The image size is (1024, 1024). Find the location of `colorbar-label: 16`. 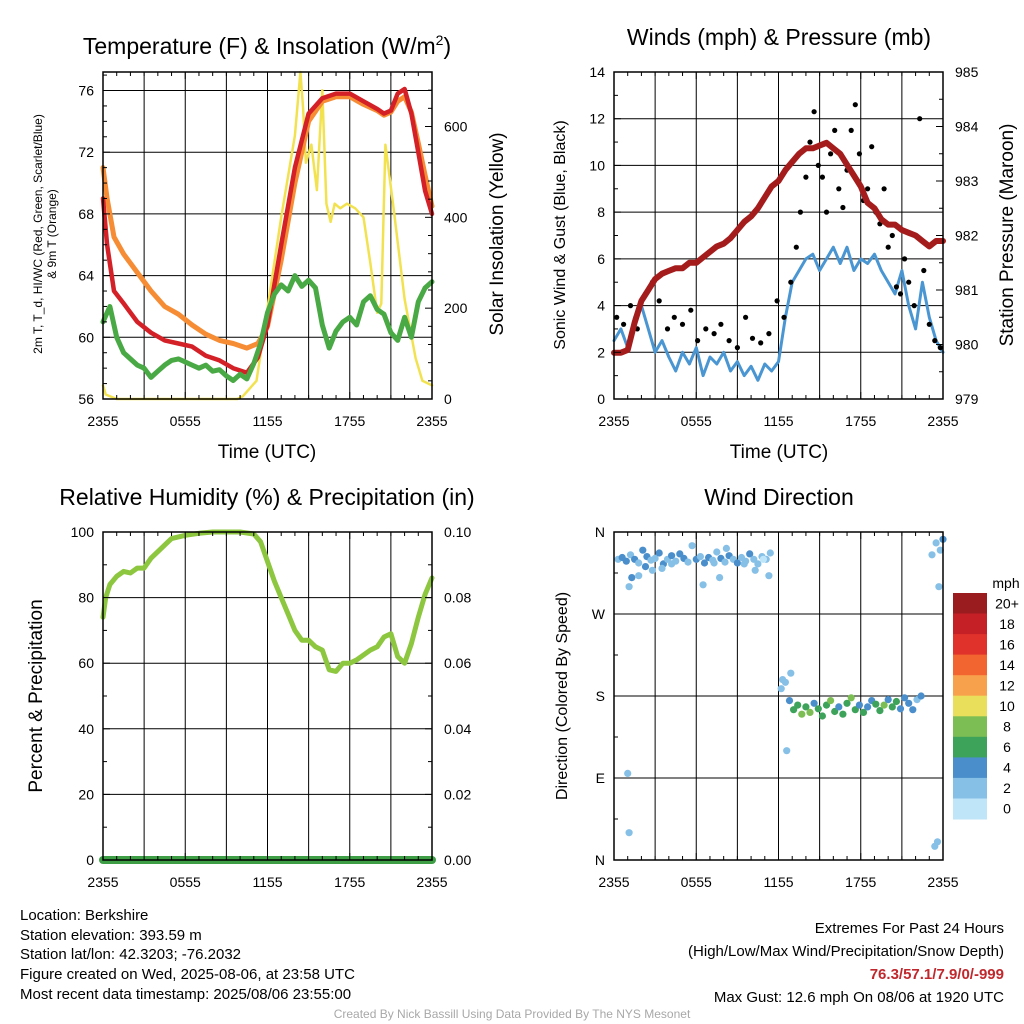

colorbar-label: 16 is located at coordinates (1007, 644).